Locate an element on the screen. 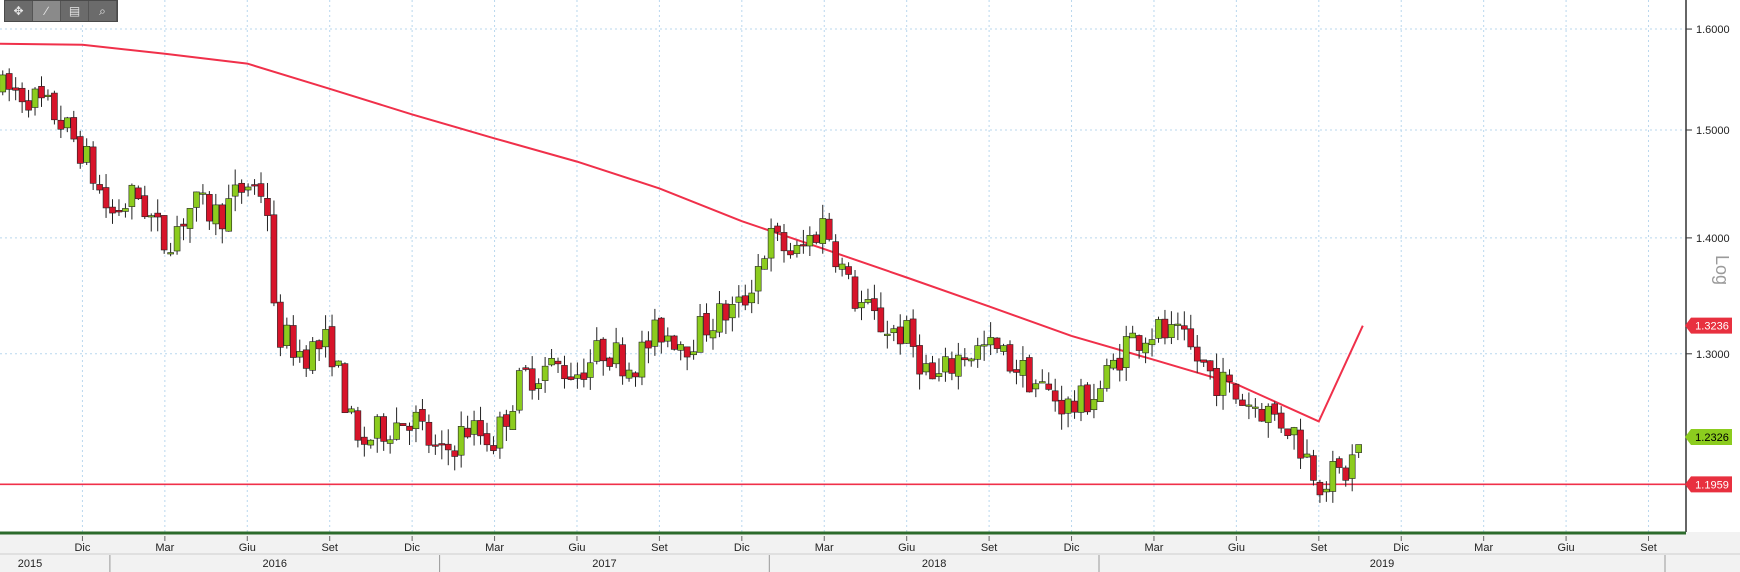 The height and width of the screenshot is (572, 1740). zoom-icon: ⌕ is located at coordinates (103, 11).